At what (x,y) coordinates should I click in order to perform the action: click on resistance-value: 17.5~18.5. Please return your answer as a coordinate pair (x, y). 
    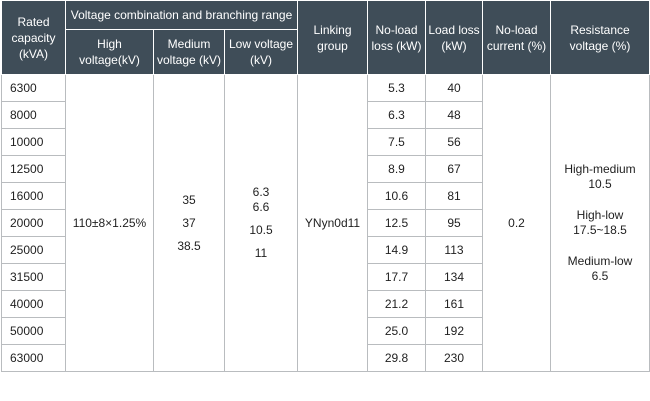
    Looking at the image, I should click on (600, 230).